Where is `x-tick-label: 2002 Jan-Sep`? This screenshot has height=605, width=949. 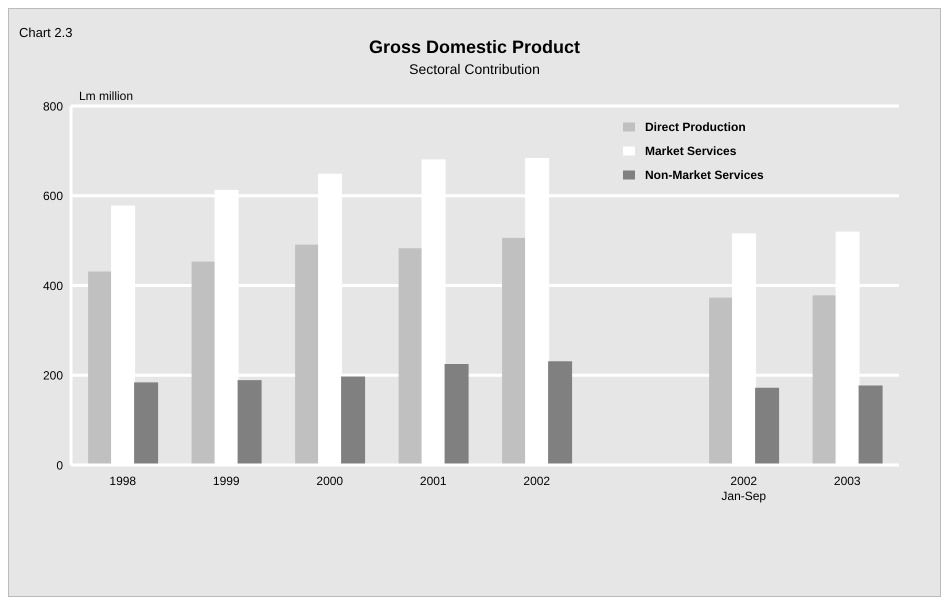 x-tick-label: 2002 Jan-Sep is located at coordinates (743, 488).